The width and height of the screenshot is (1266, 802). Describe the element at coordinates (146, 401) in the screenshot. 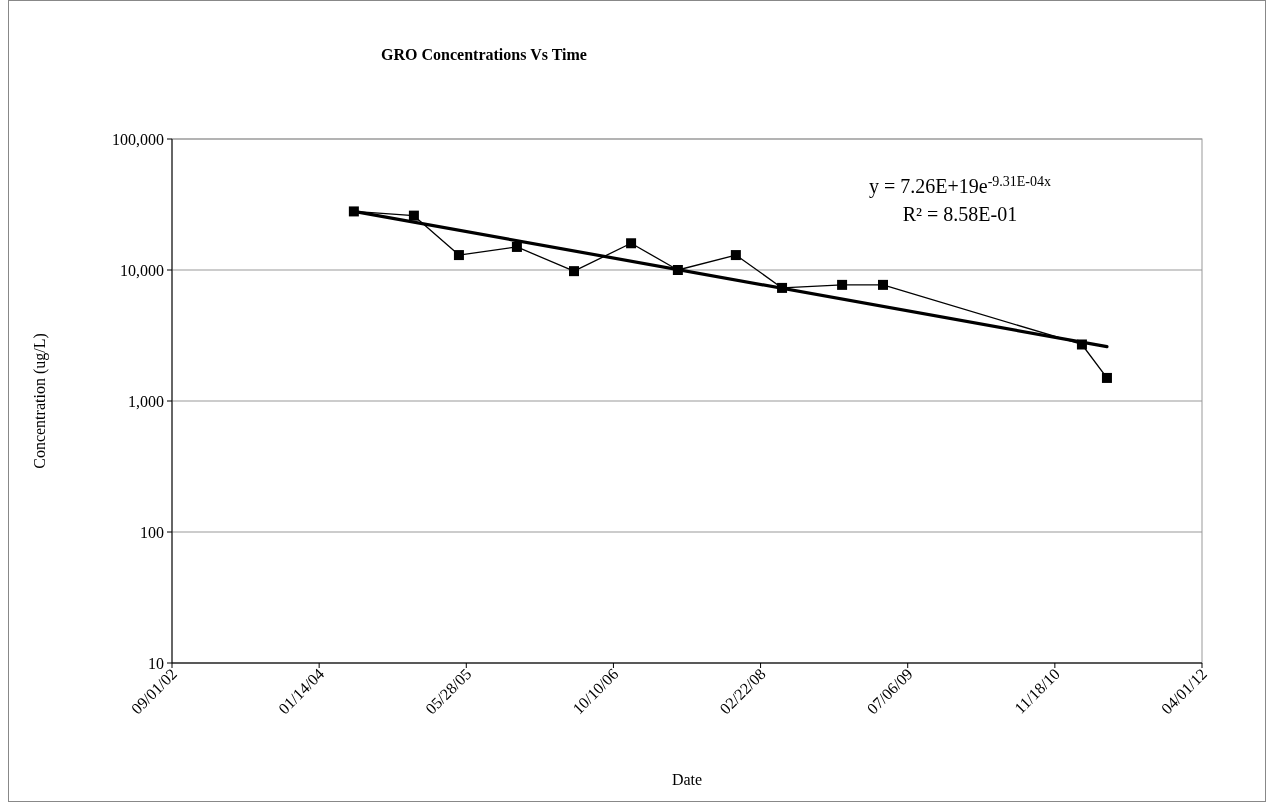

I see `y-tick-label: 1,000` at that location.